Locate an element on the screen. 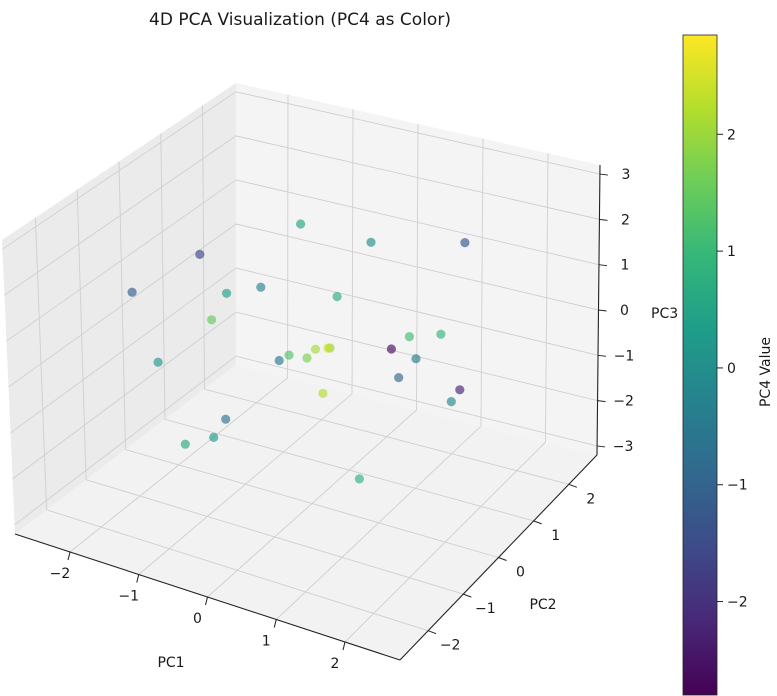 The image size is (777, 696). y-tick-label: −1 is located at coordinates (485, 609).